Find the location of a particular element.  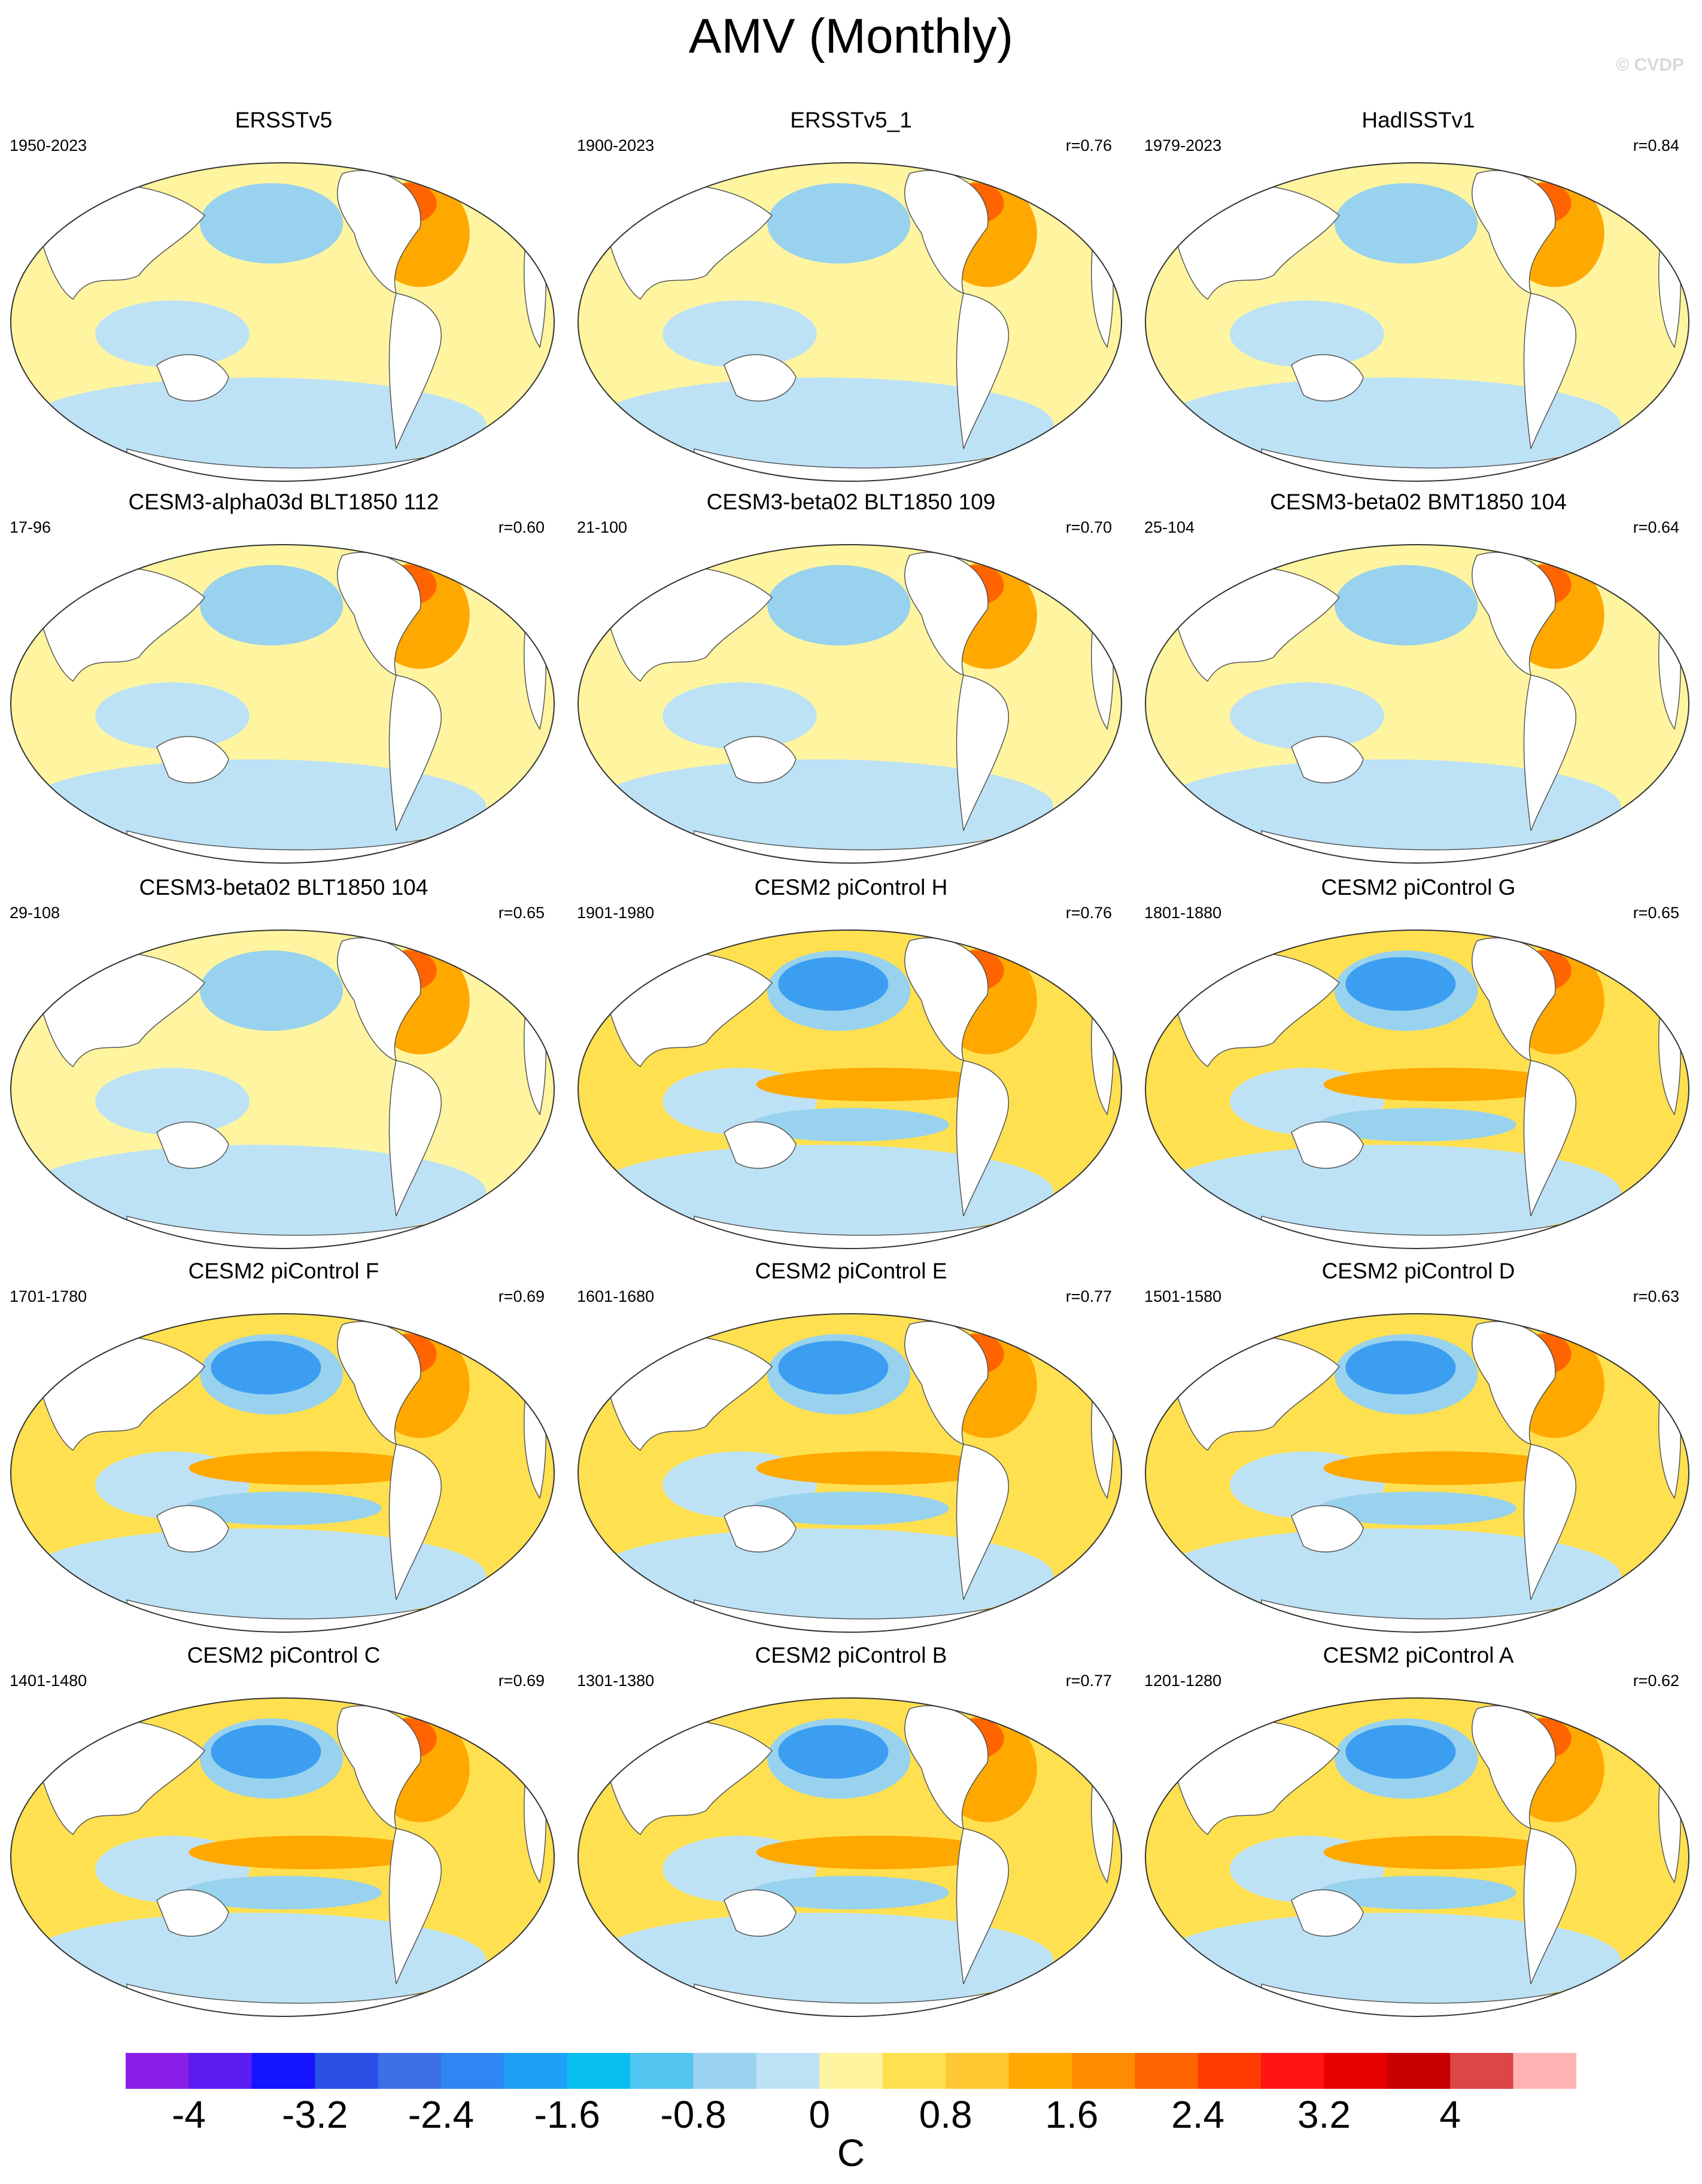

map-panel: CESM2 piControl B 1301-1380 r=0.77 is located at coordinates (851, 1831).